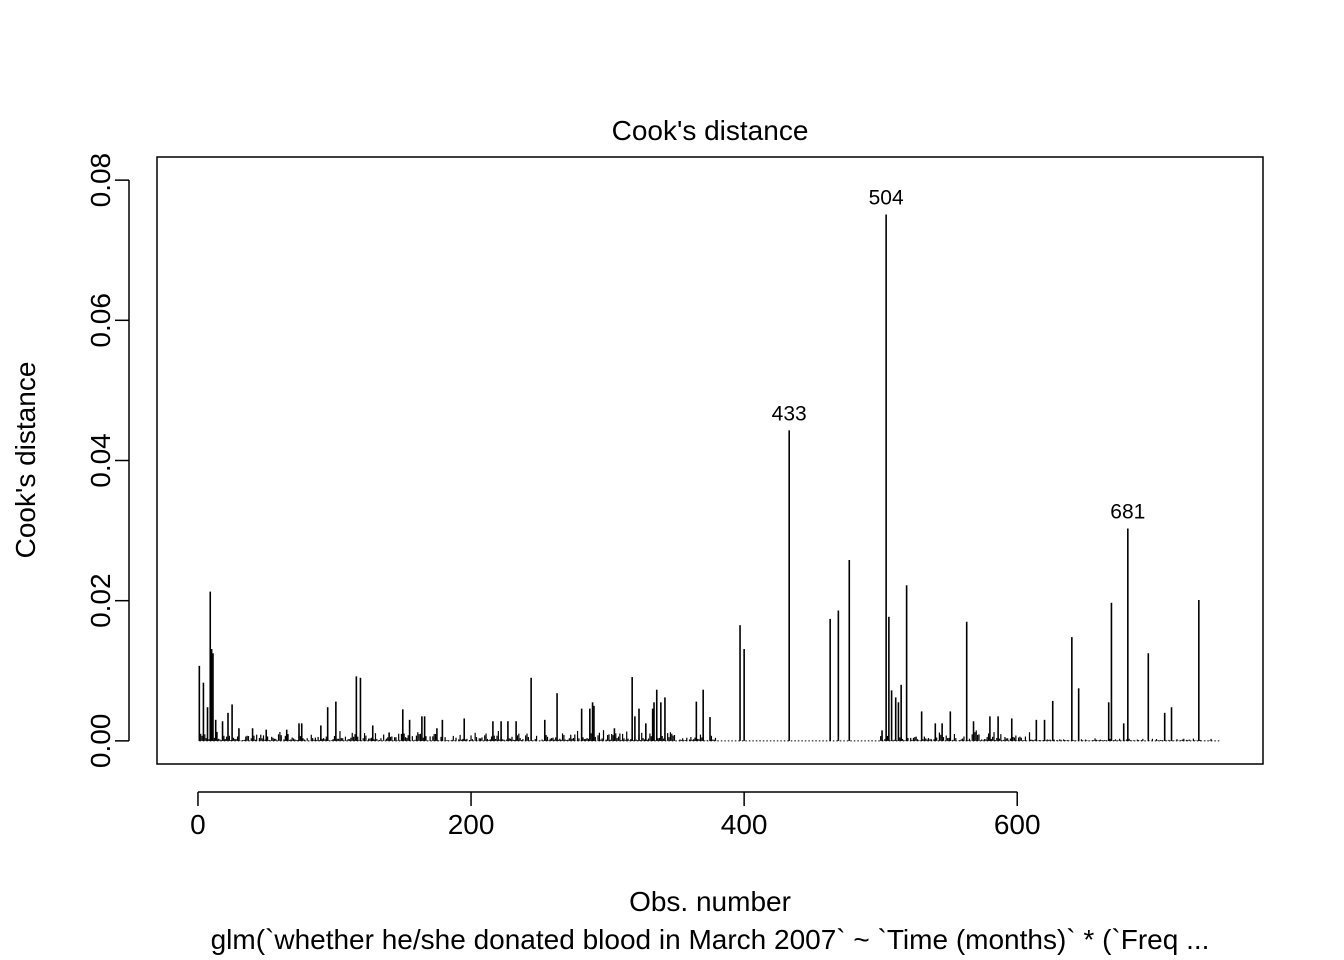 The width and height of the screenshot is (1344, 960). Describe the element at coordinates (198, 824) in the screenshot. I see `x-tick-label: 0` at that location.